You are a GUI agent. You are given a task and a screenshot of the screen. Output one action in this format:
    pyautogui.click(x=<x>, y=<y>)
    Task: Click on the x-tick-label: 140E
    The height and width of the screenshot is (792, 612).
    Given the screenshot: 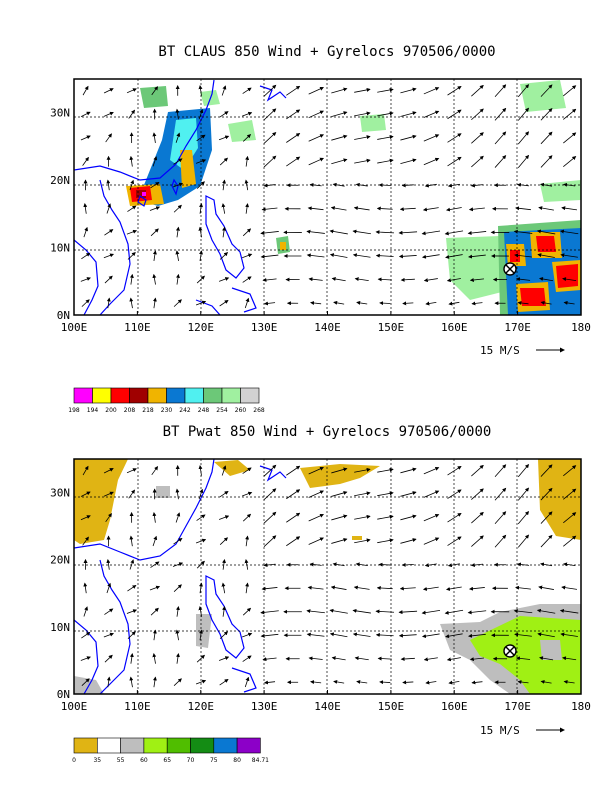 What is the action you would take?
    pyautogui.click(x=327, y=327)
    